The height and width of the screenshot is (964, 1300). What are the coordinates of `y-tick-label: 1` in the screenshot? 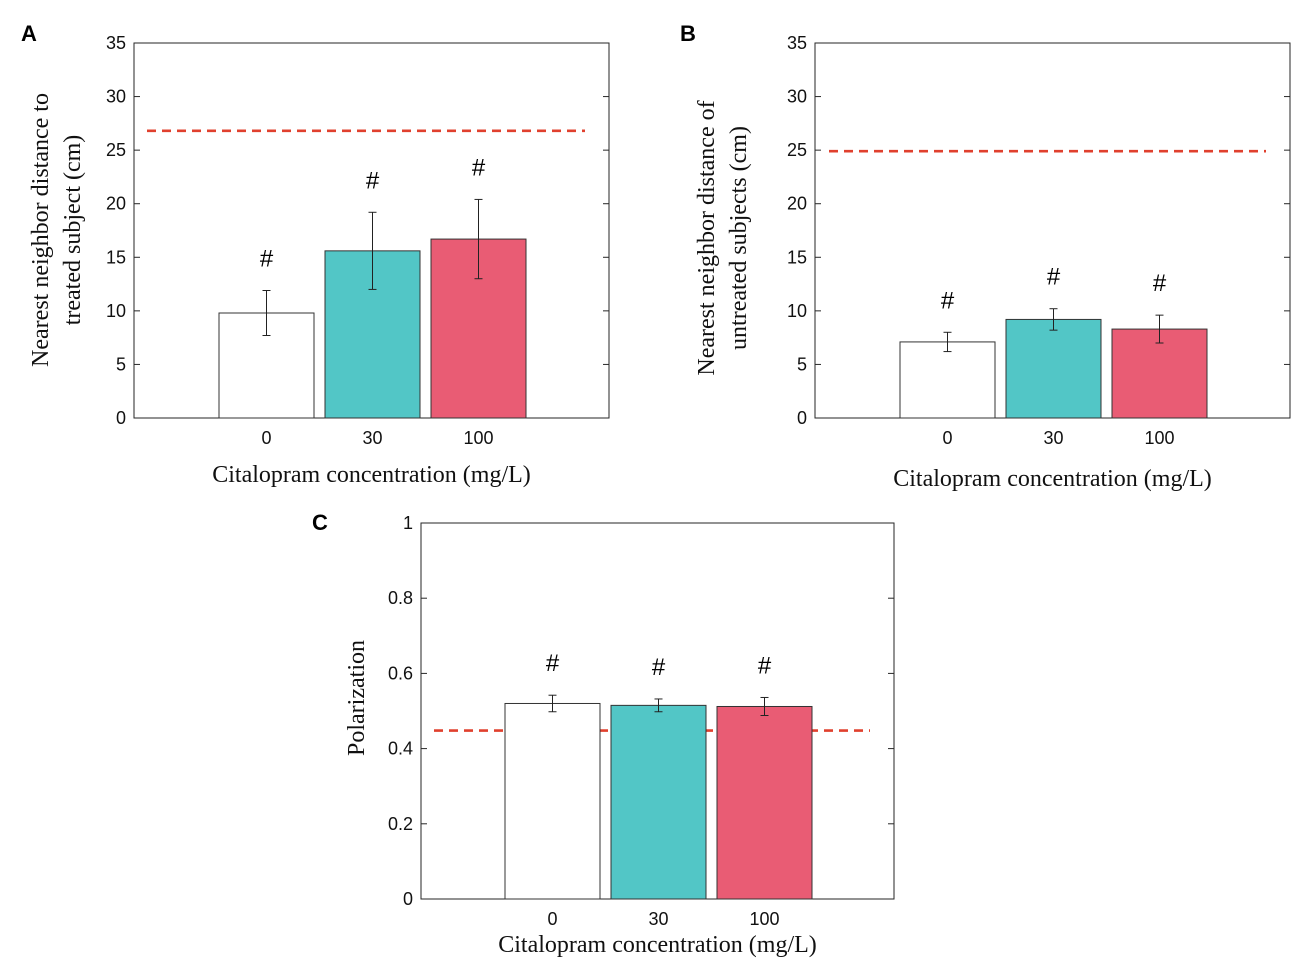 It's located at (408, 523).